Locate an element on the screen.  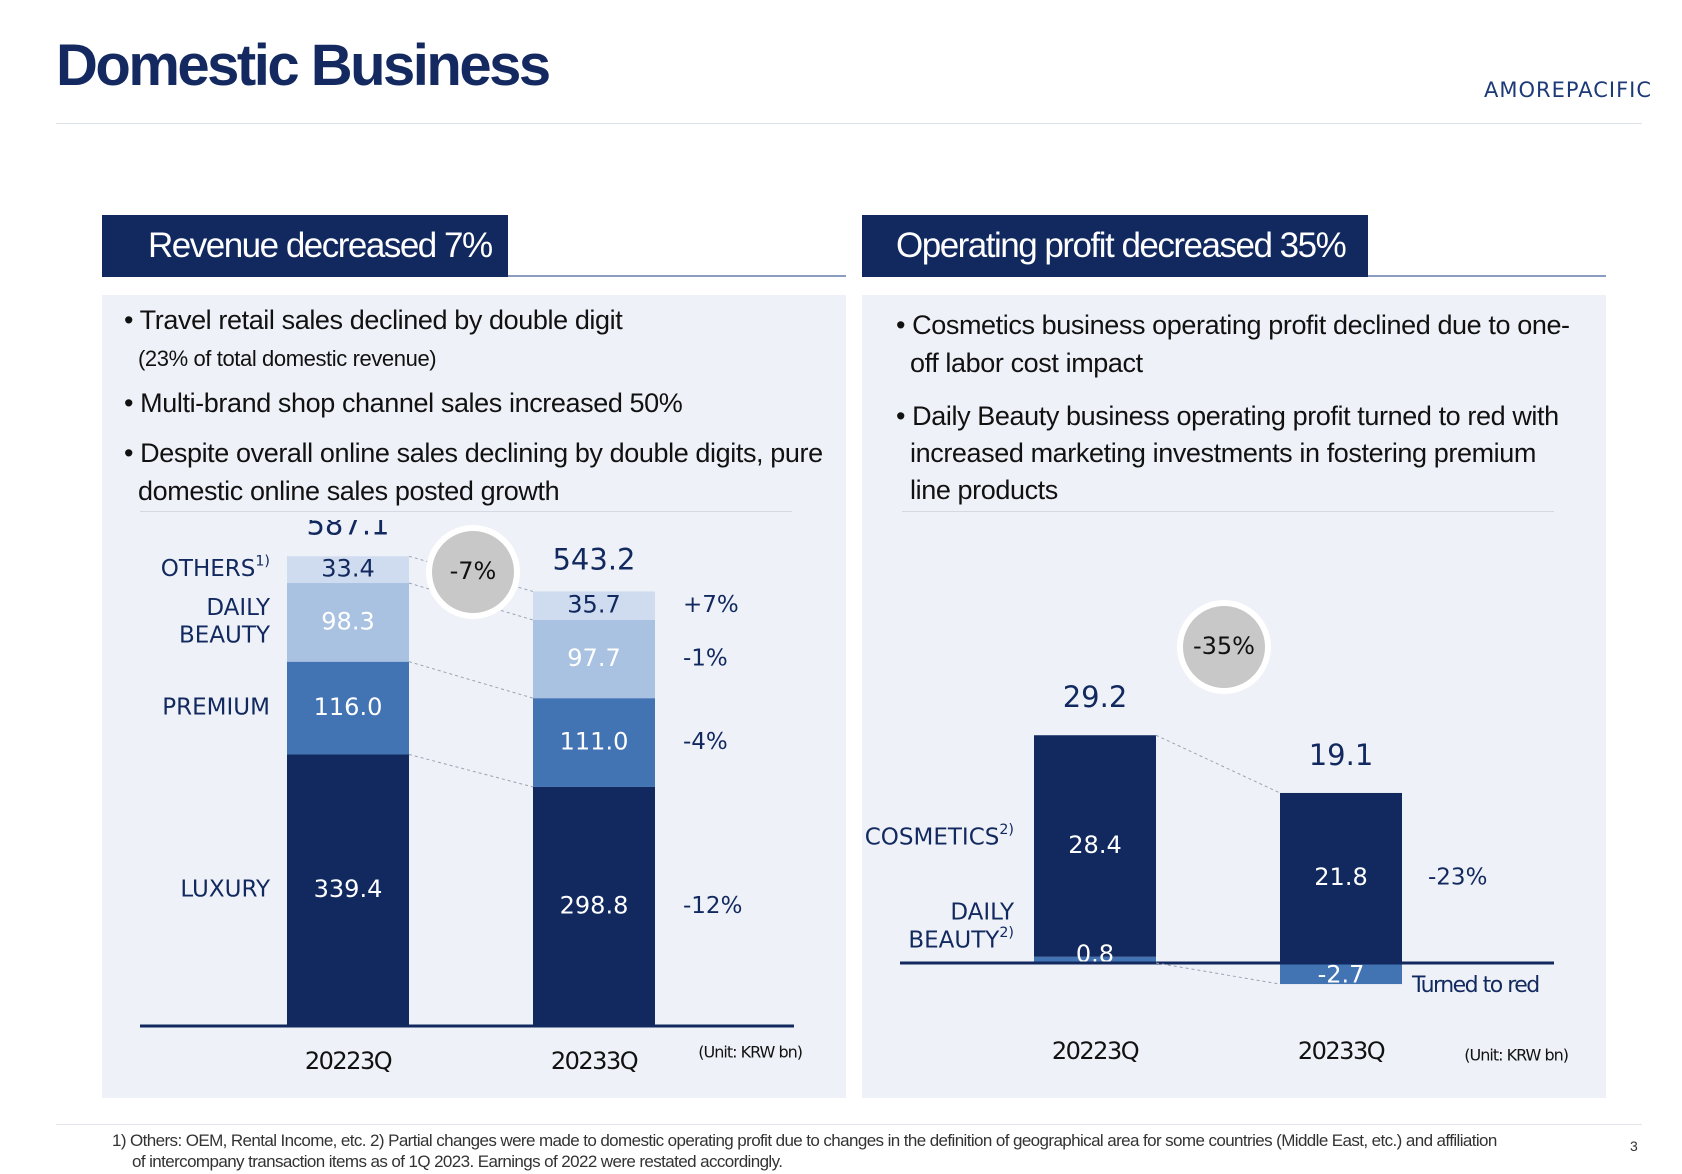
total-change-label: -35% is located at coordinates (1224, 646).